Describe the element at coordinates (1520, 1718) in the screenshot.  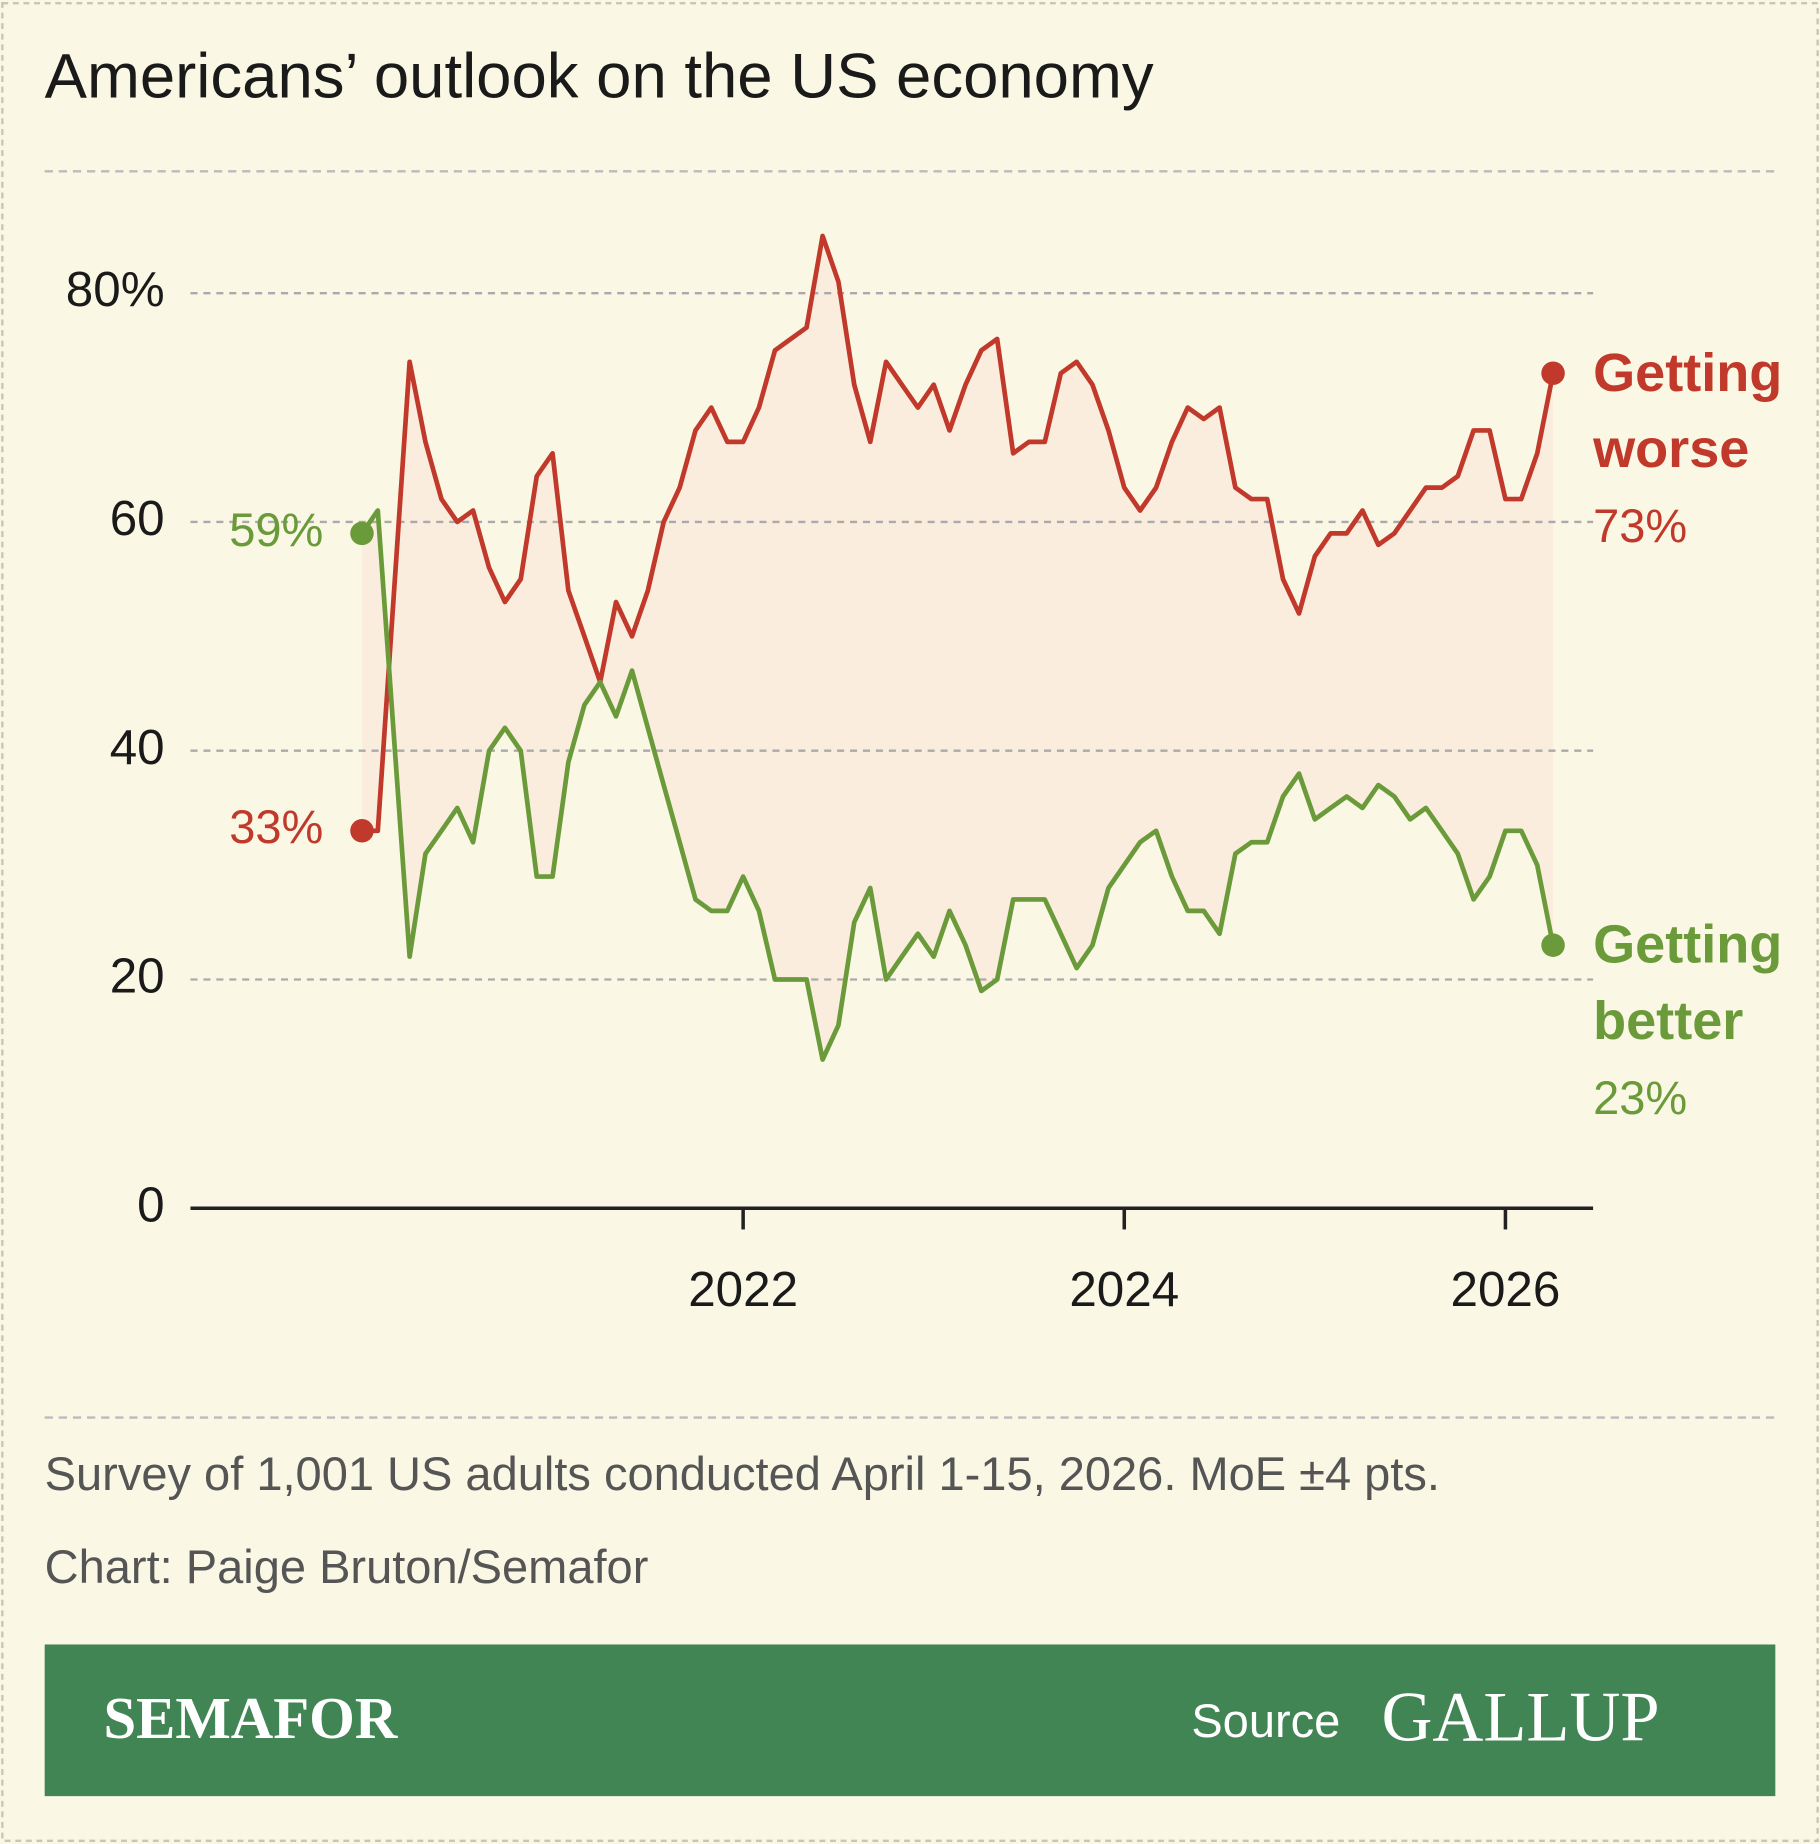
I see `source: GALLUP` at that location.